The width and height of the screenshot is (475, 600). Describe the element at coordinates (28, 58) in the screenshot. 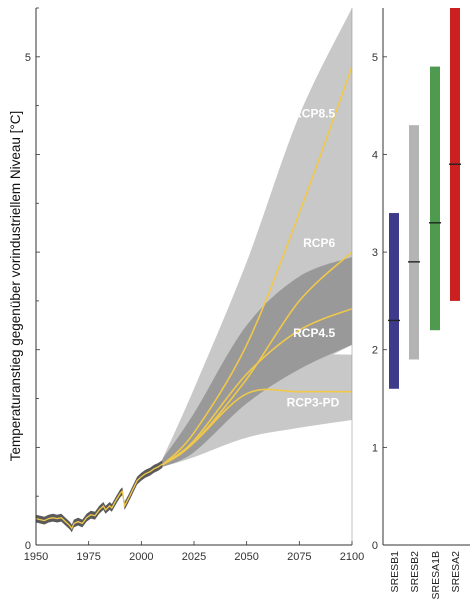

I see `y-tick-label: 5` at that location.